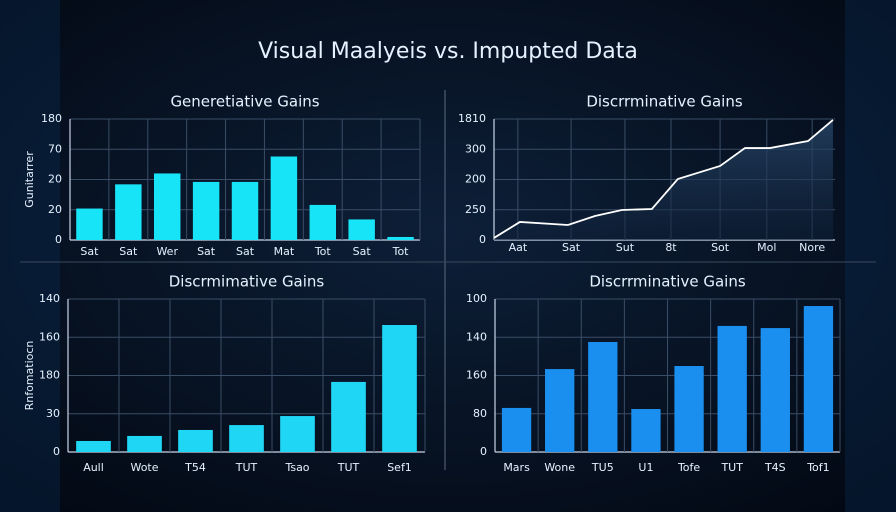  I want to click on x-tick-label: T54, so click(195, 467).